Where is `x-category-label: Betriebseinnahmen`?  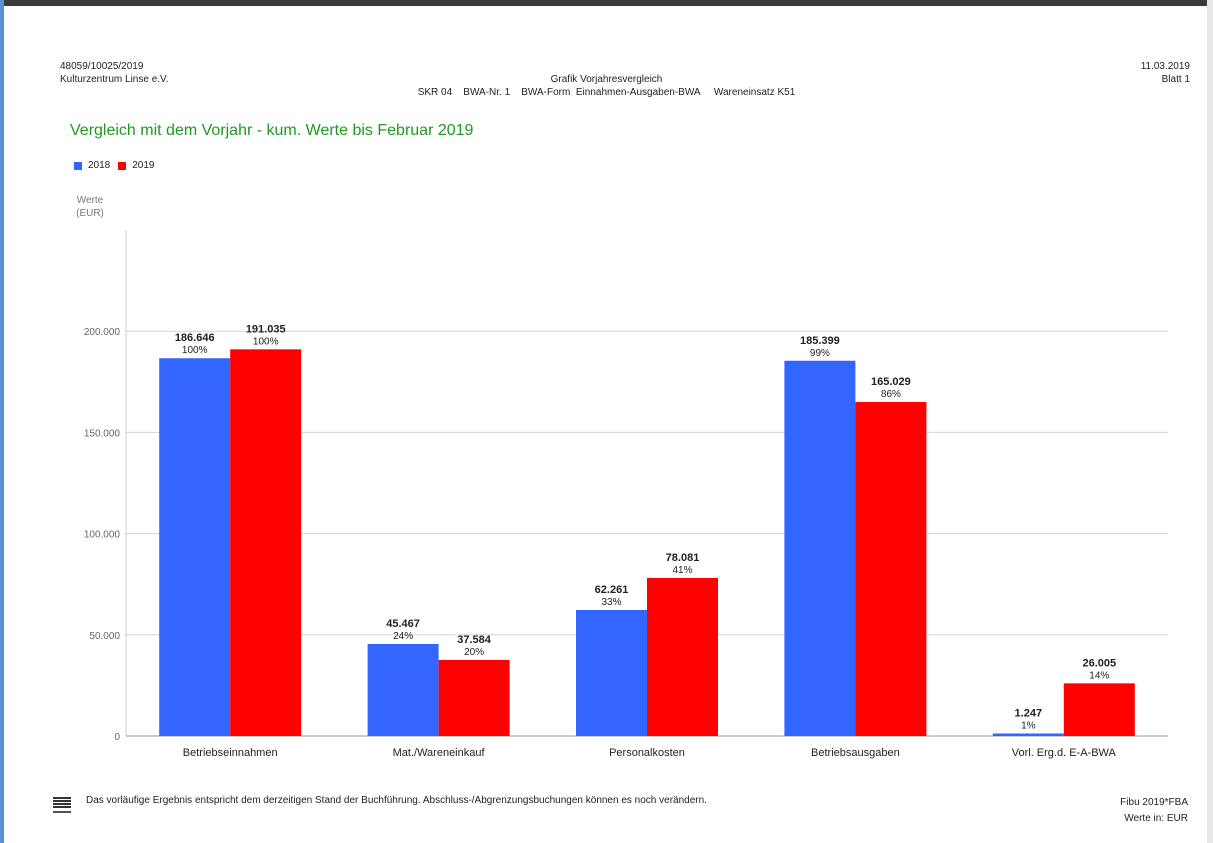 x-category-label: Betriebseinnahmen is located at coordinates (230, 753).